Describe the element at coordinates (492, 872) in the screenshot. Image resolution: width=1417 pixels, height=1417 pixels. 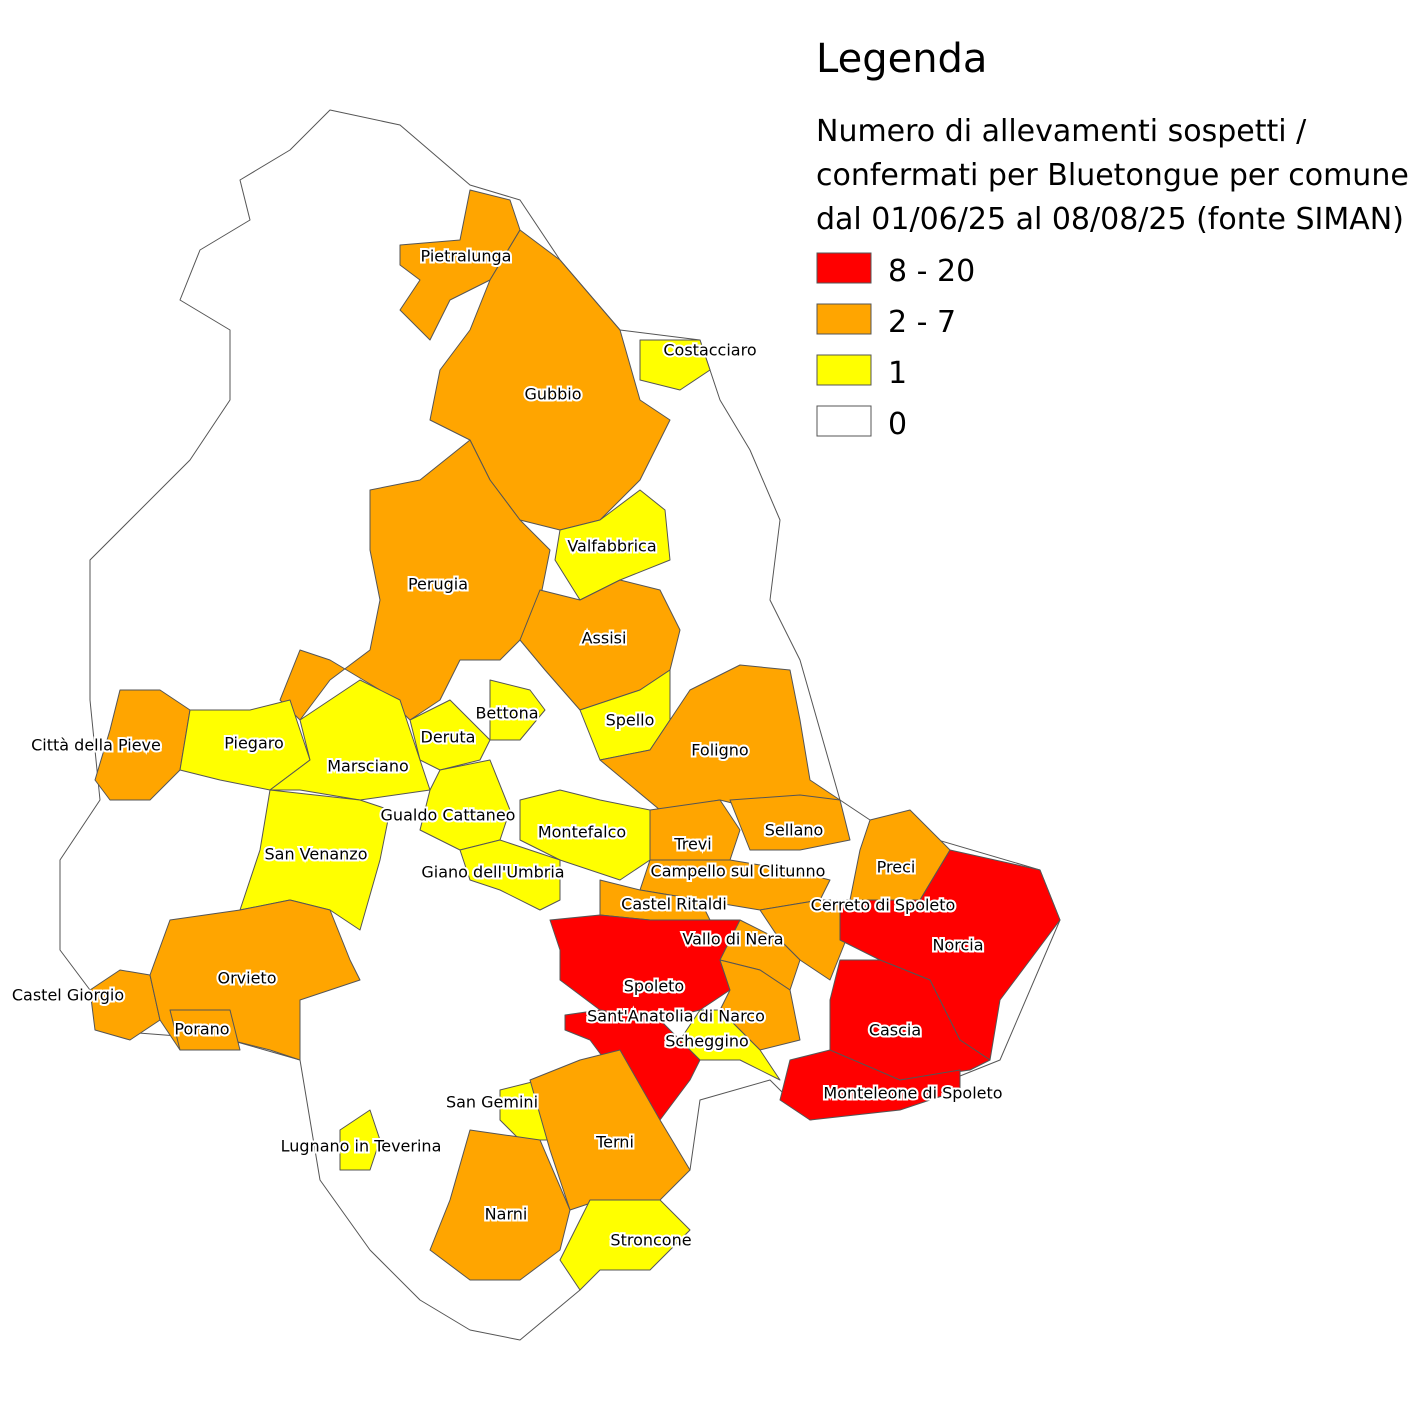
I see `municipality-label: Giano dell'Umbria` at that location.